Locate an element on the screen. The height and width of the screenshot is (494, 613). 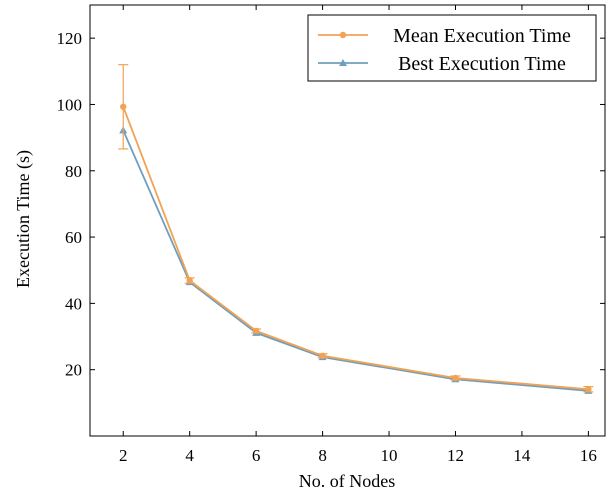
x-tick-label: 8 is located at coordinates (322, 455).